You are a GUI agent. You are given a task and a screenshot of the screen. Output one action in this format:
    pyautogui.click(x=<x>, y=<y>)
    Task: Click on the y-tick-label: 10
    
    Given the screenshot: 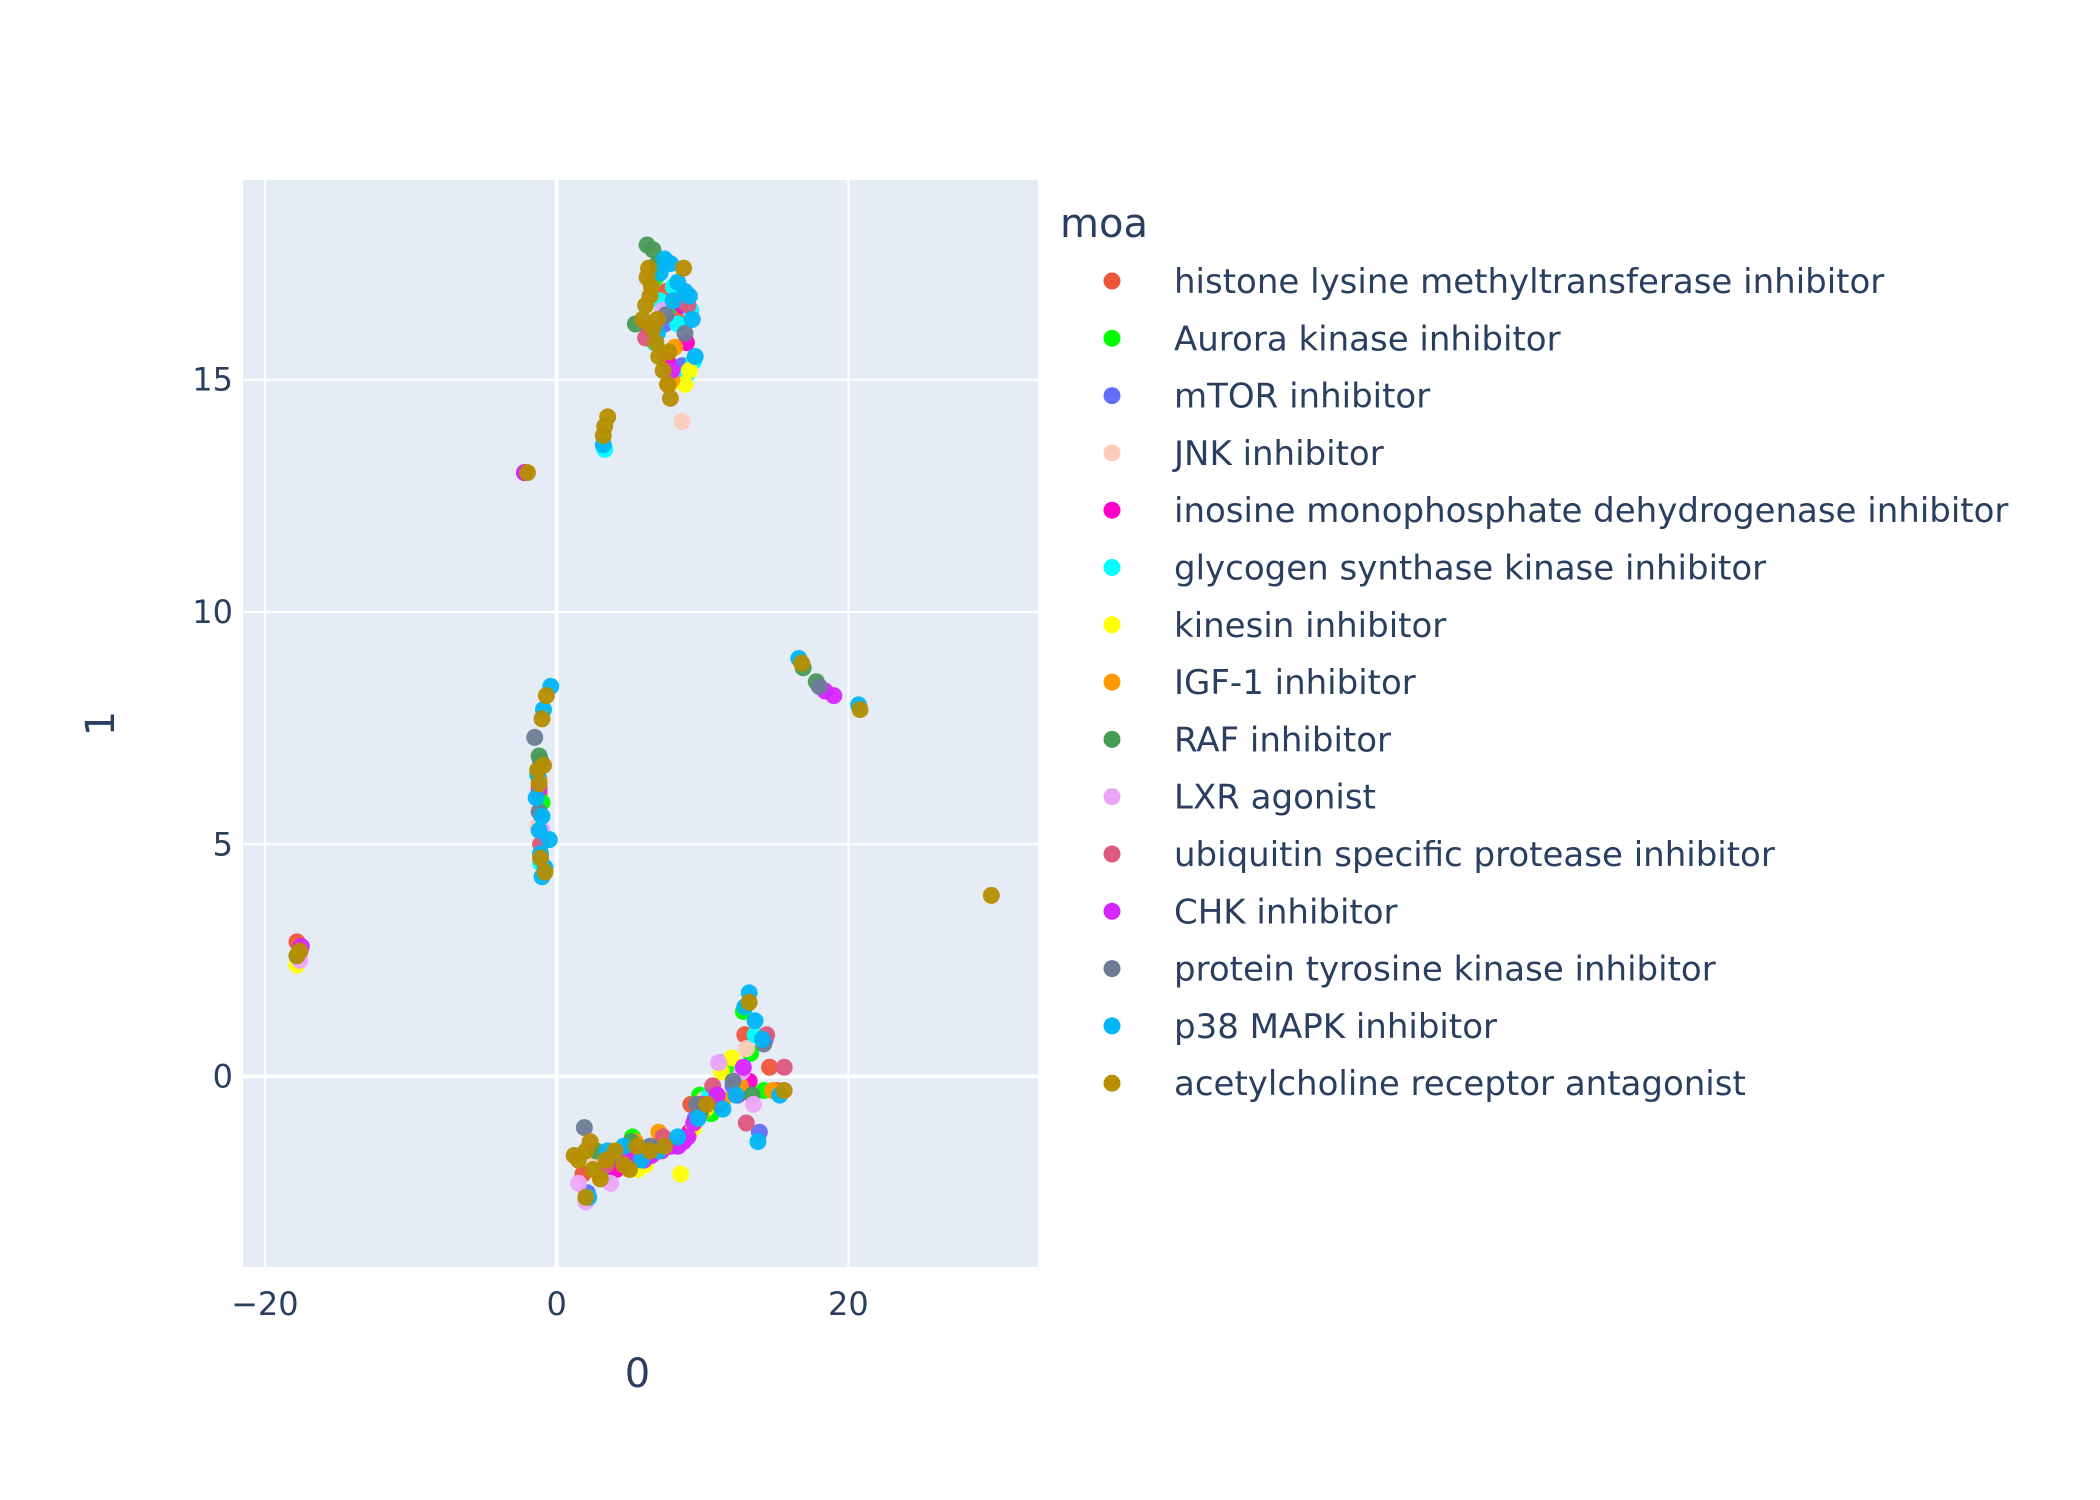 What is the action you would take?
    pyautogui.click(x=212, y=612)
    